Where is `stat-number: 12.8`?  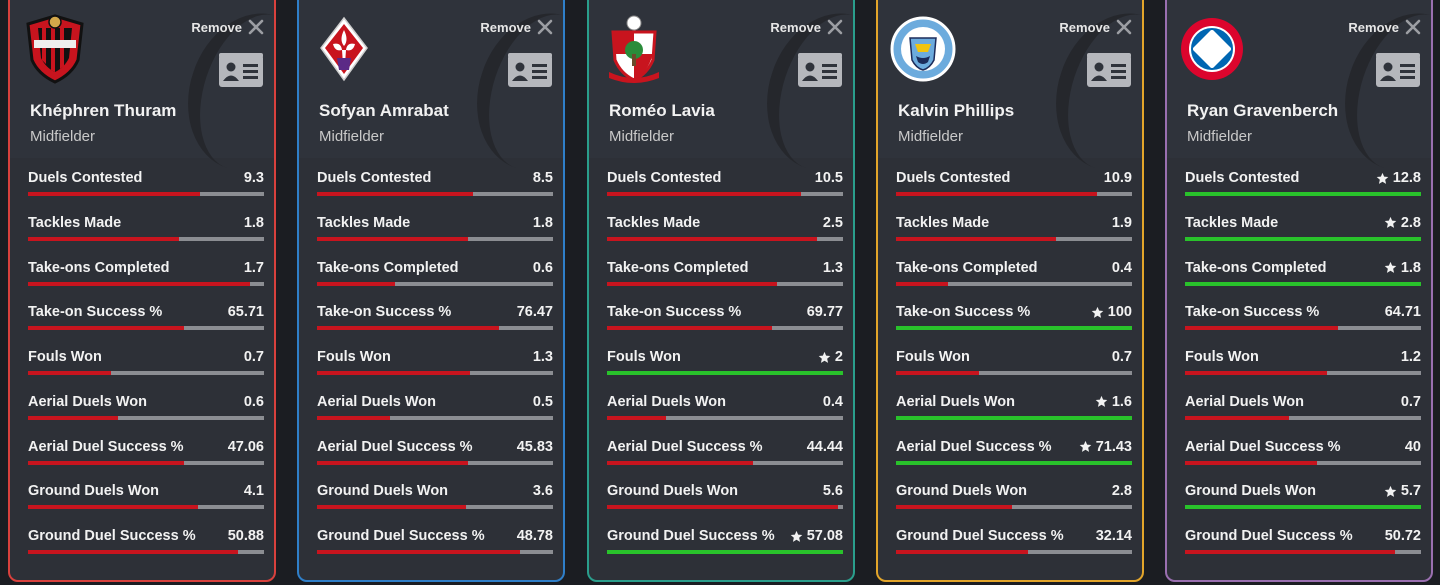
stat-number: 12.8 is located at coordinates (1406, 178).